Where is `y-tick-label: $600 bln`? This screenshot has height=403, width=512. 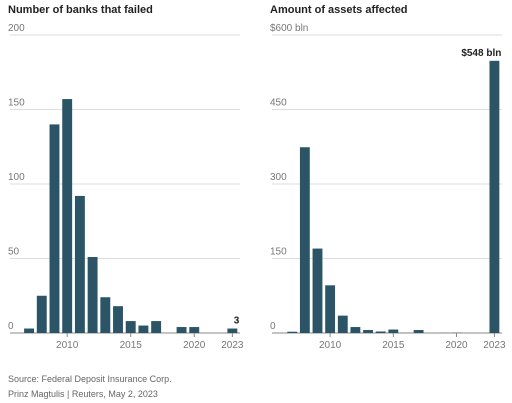 y-tick-label: $600 bln is located at coordinates (289, 28).